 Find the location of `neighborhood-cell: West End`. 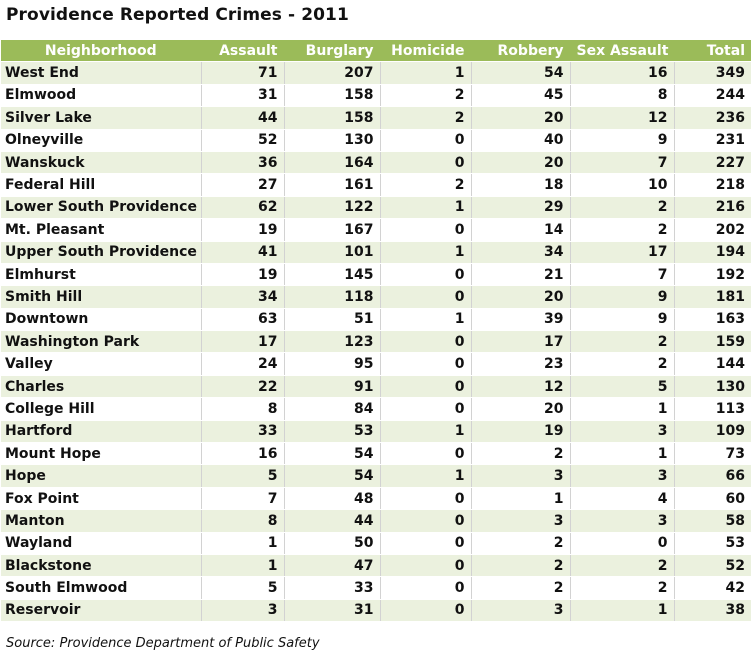

neighborhood-cell: West End is located at coordinates (101, 73).